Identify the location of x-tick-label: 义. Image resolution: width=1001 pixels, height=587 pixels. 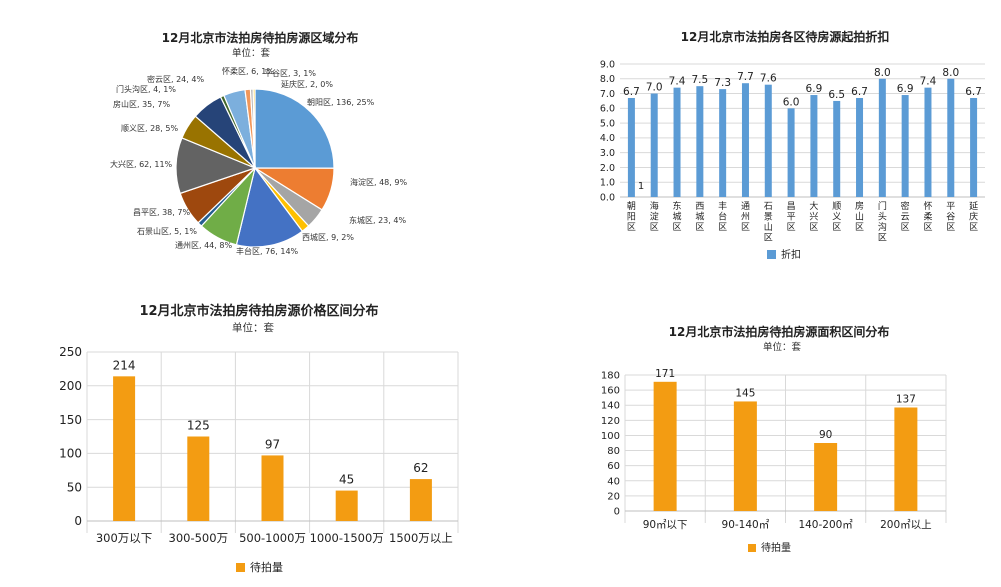
(836, 217).